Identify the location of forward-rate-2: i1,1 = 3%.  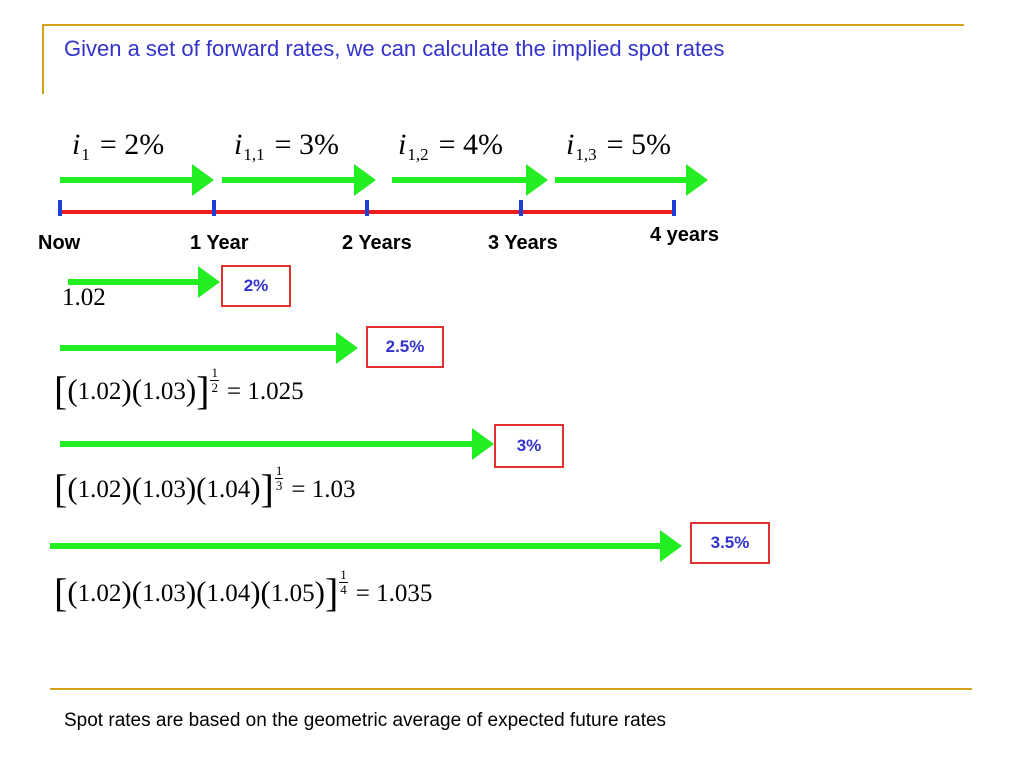
(287, 146).